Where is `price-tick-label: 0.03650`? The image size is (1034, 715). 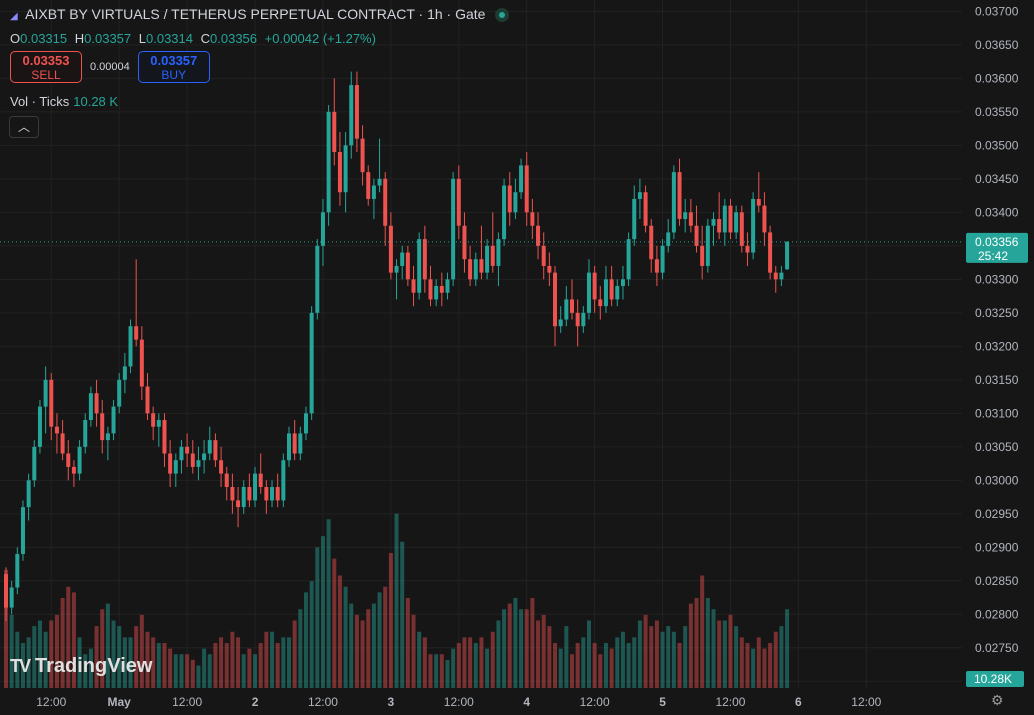 price-tick-label: 0.03650 is located at coordinates (997, 45).